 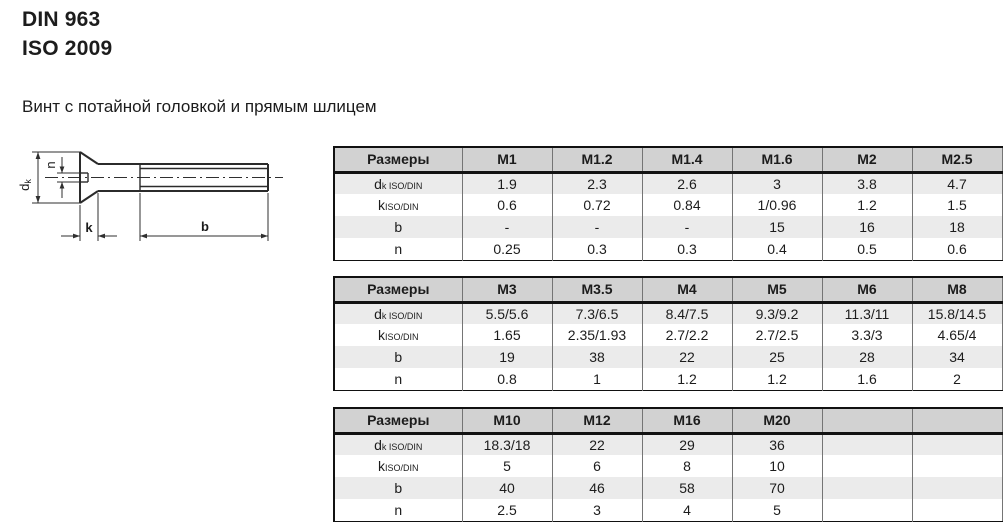 What do you see at coordinates (866, 313) in the screenshot?
I see `value-cell: 11.3/11` at bounding box center [866, 313].